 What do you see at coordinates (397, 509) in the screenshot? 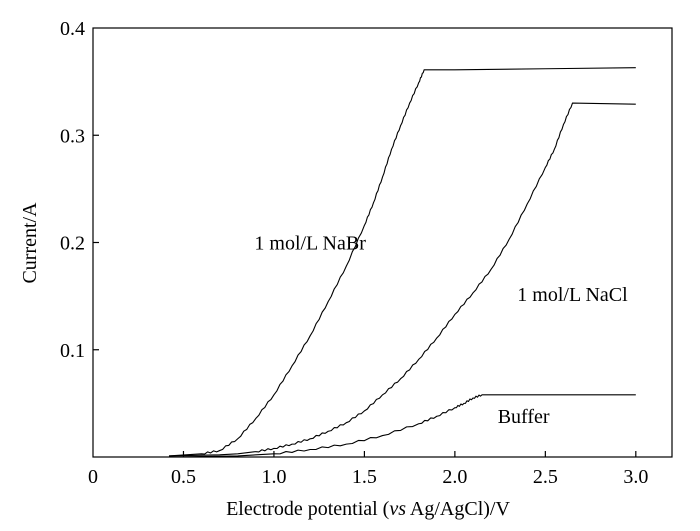
I see `x-axis-title-italic: vs` at bounding box center [397, 509].